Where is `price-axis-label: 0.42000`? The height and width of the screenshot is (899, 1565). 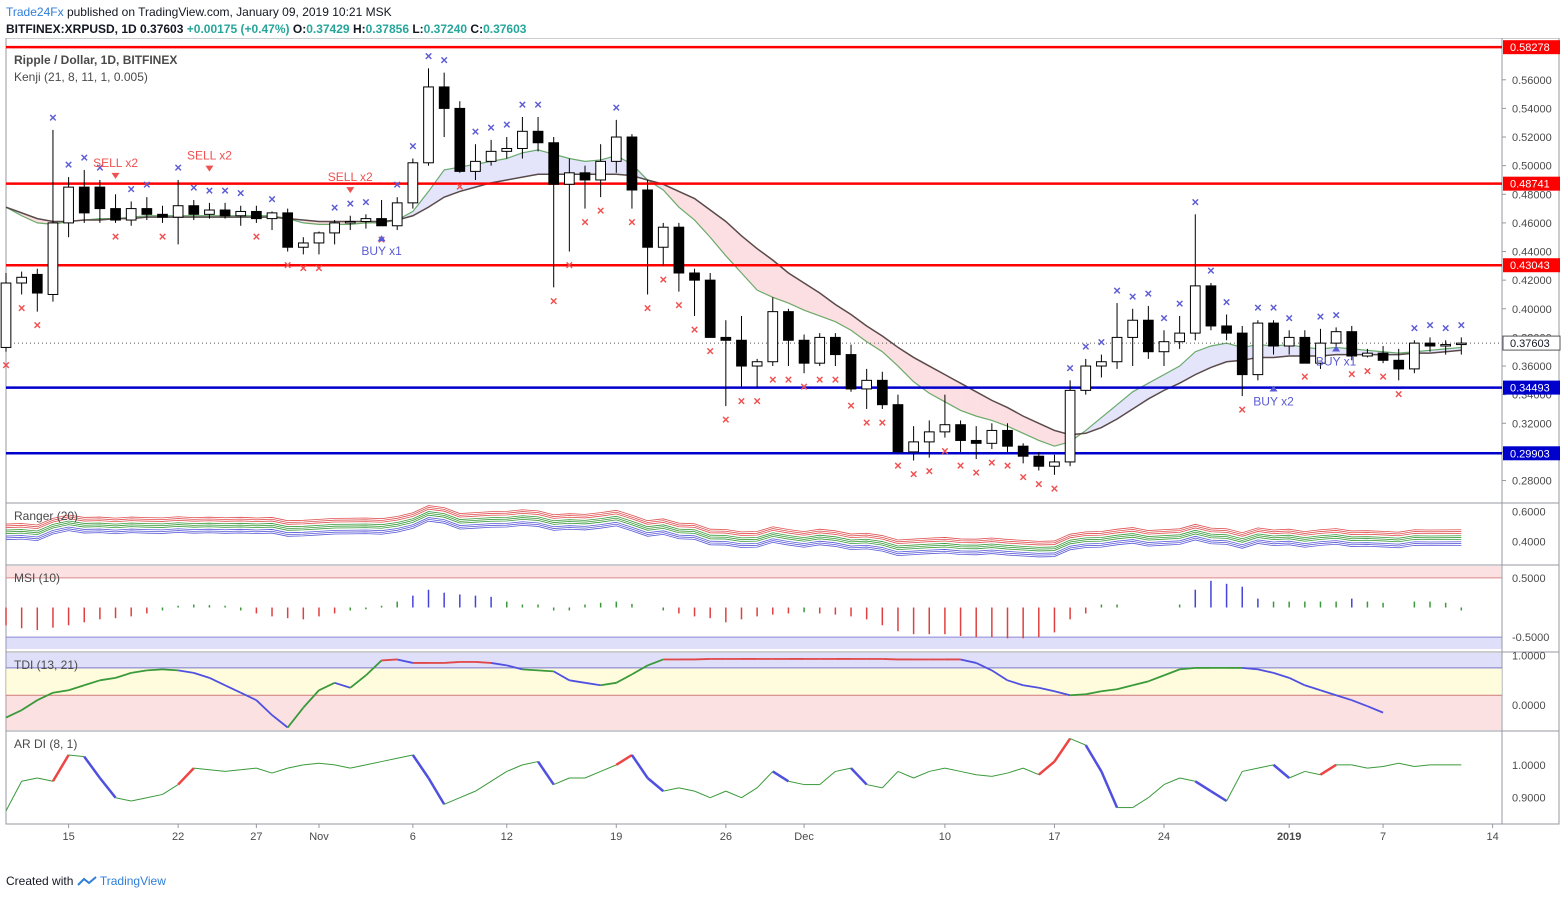 price-axis-label: 0.42000 is located at coordinates (1532, 281).